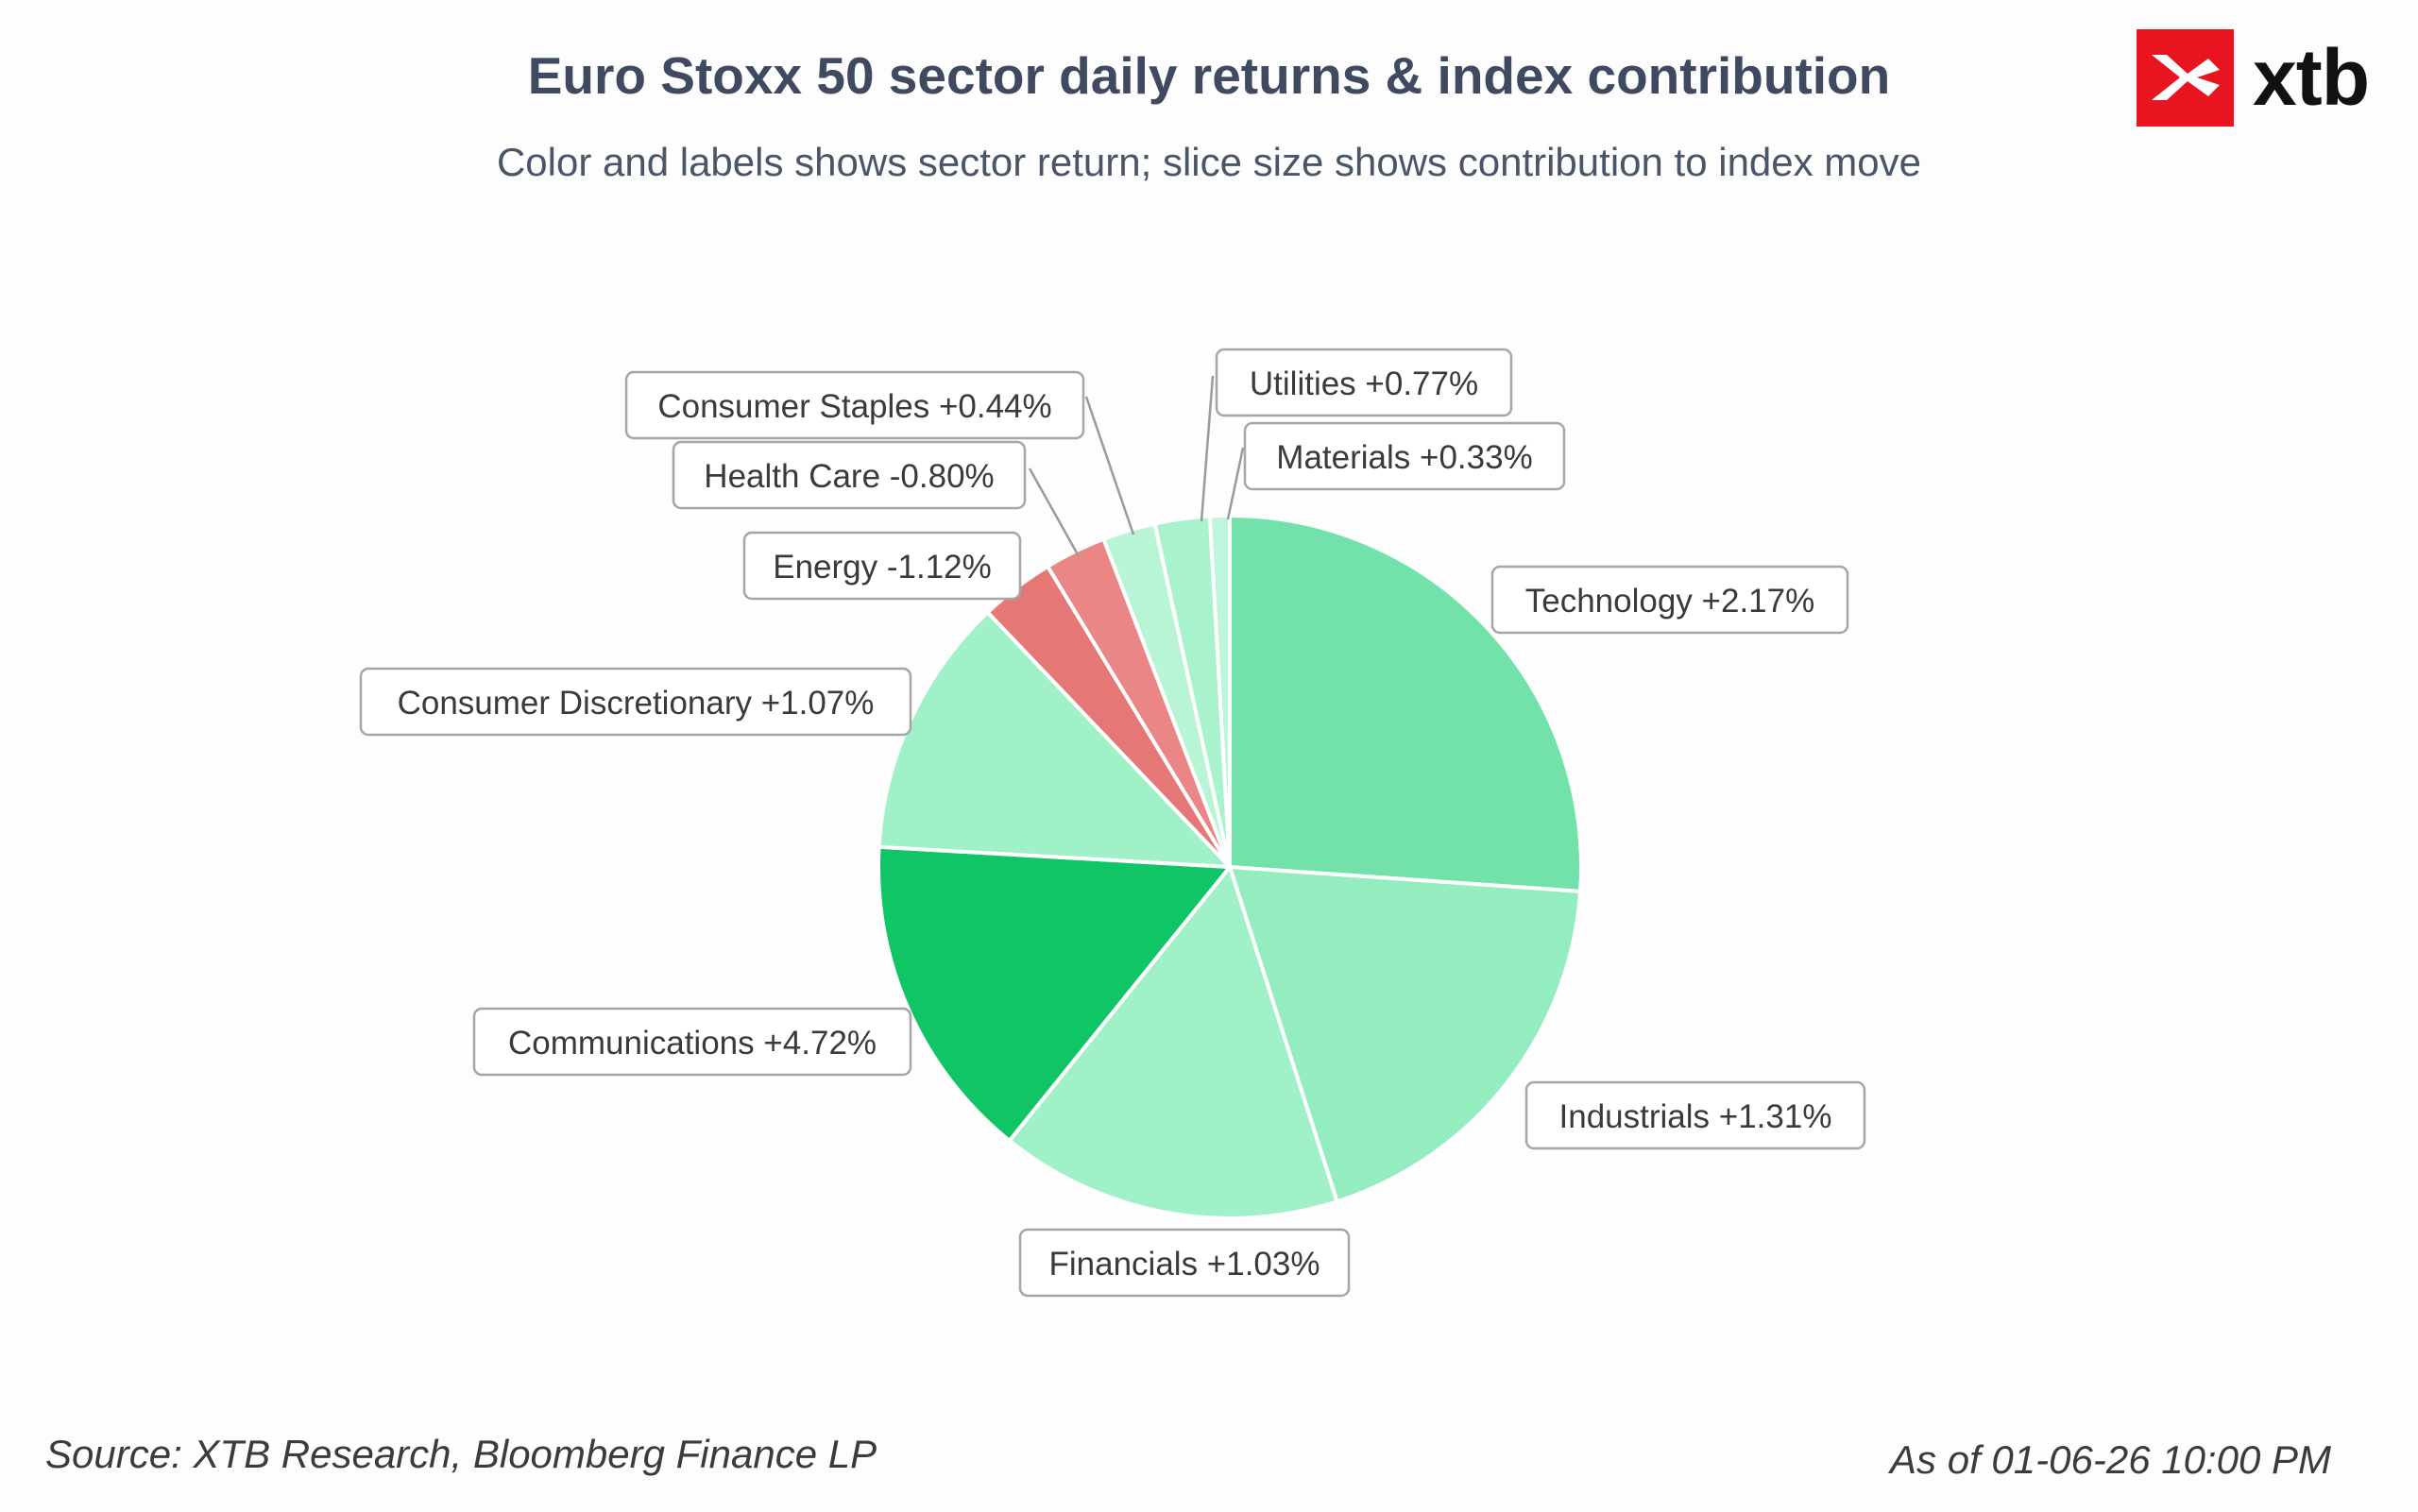 Image resolution: width=2418 pixels, height=1512 pixels. I want to click on slice-label-text: Energy -1.12%, so click(882, 567).